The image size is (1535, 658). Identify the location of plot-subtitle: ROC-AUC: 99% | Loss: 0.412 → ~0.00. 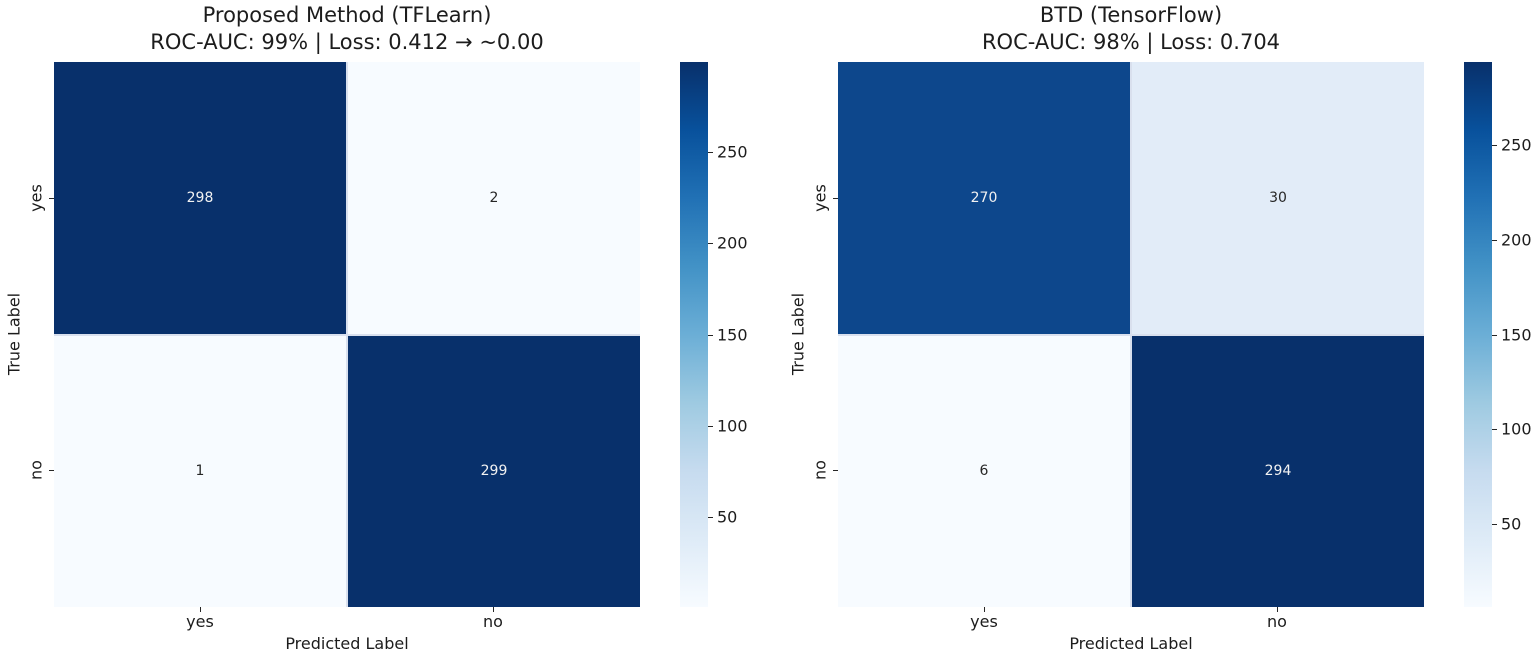
(347, 42).